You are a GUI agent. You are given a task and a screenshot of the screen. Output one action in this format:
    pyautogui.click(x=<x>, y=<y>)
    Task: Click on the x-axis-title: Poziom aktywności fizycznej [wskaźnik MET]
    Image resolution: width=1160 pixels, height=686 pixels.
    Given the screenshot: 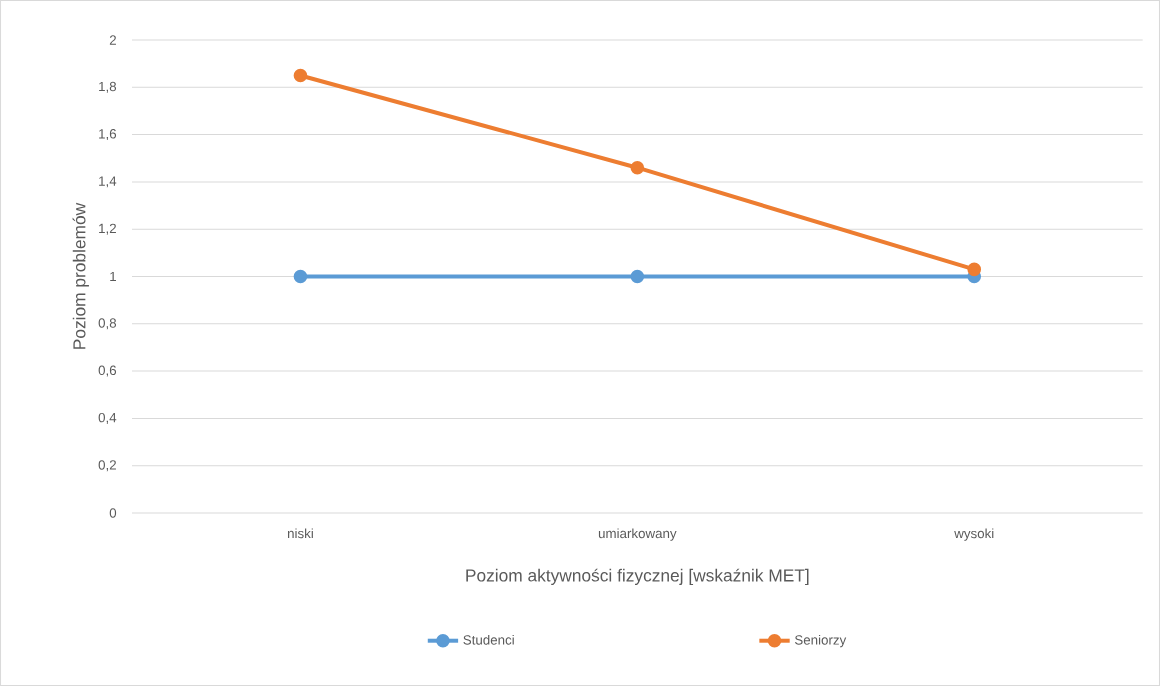 What is the action you would take?
    pyautogui.click(x=637, y=576)
    